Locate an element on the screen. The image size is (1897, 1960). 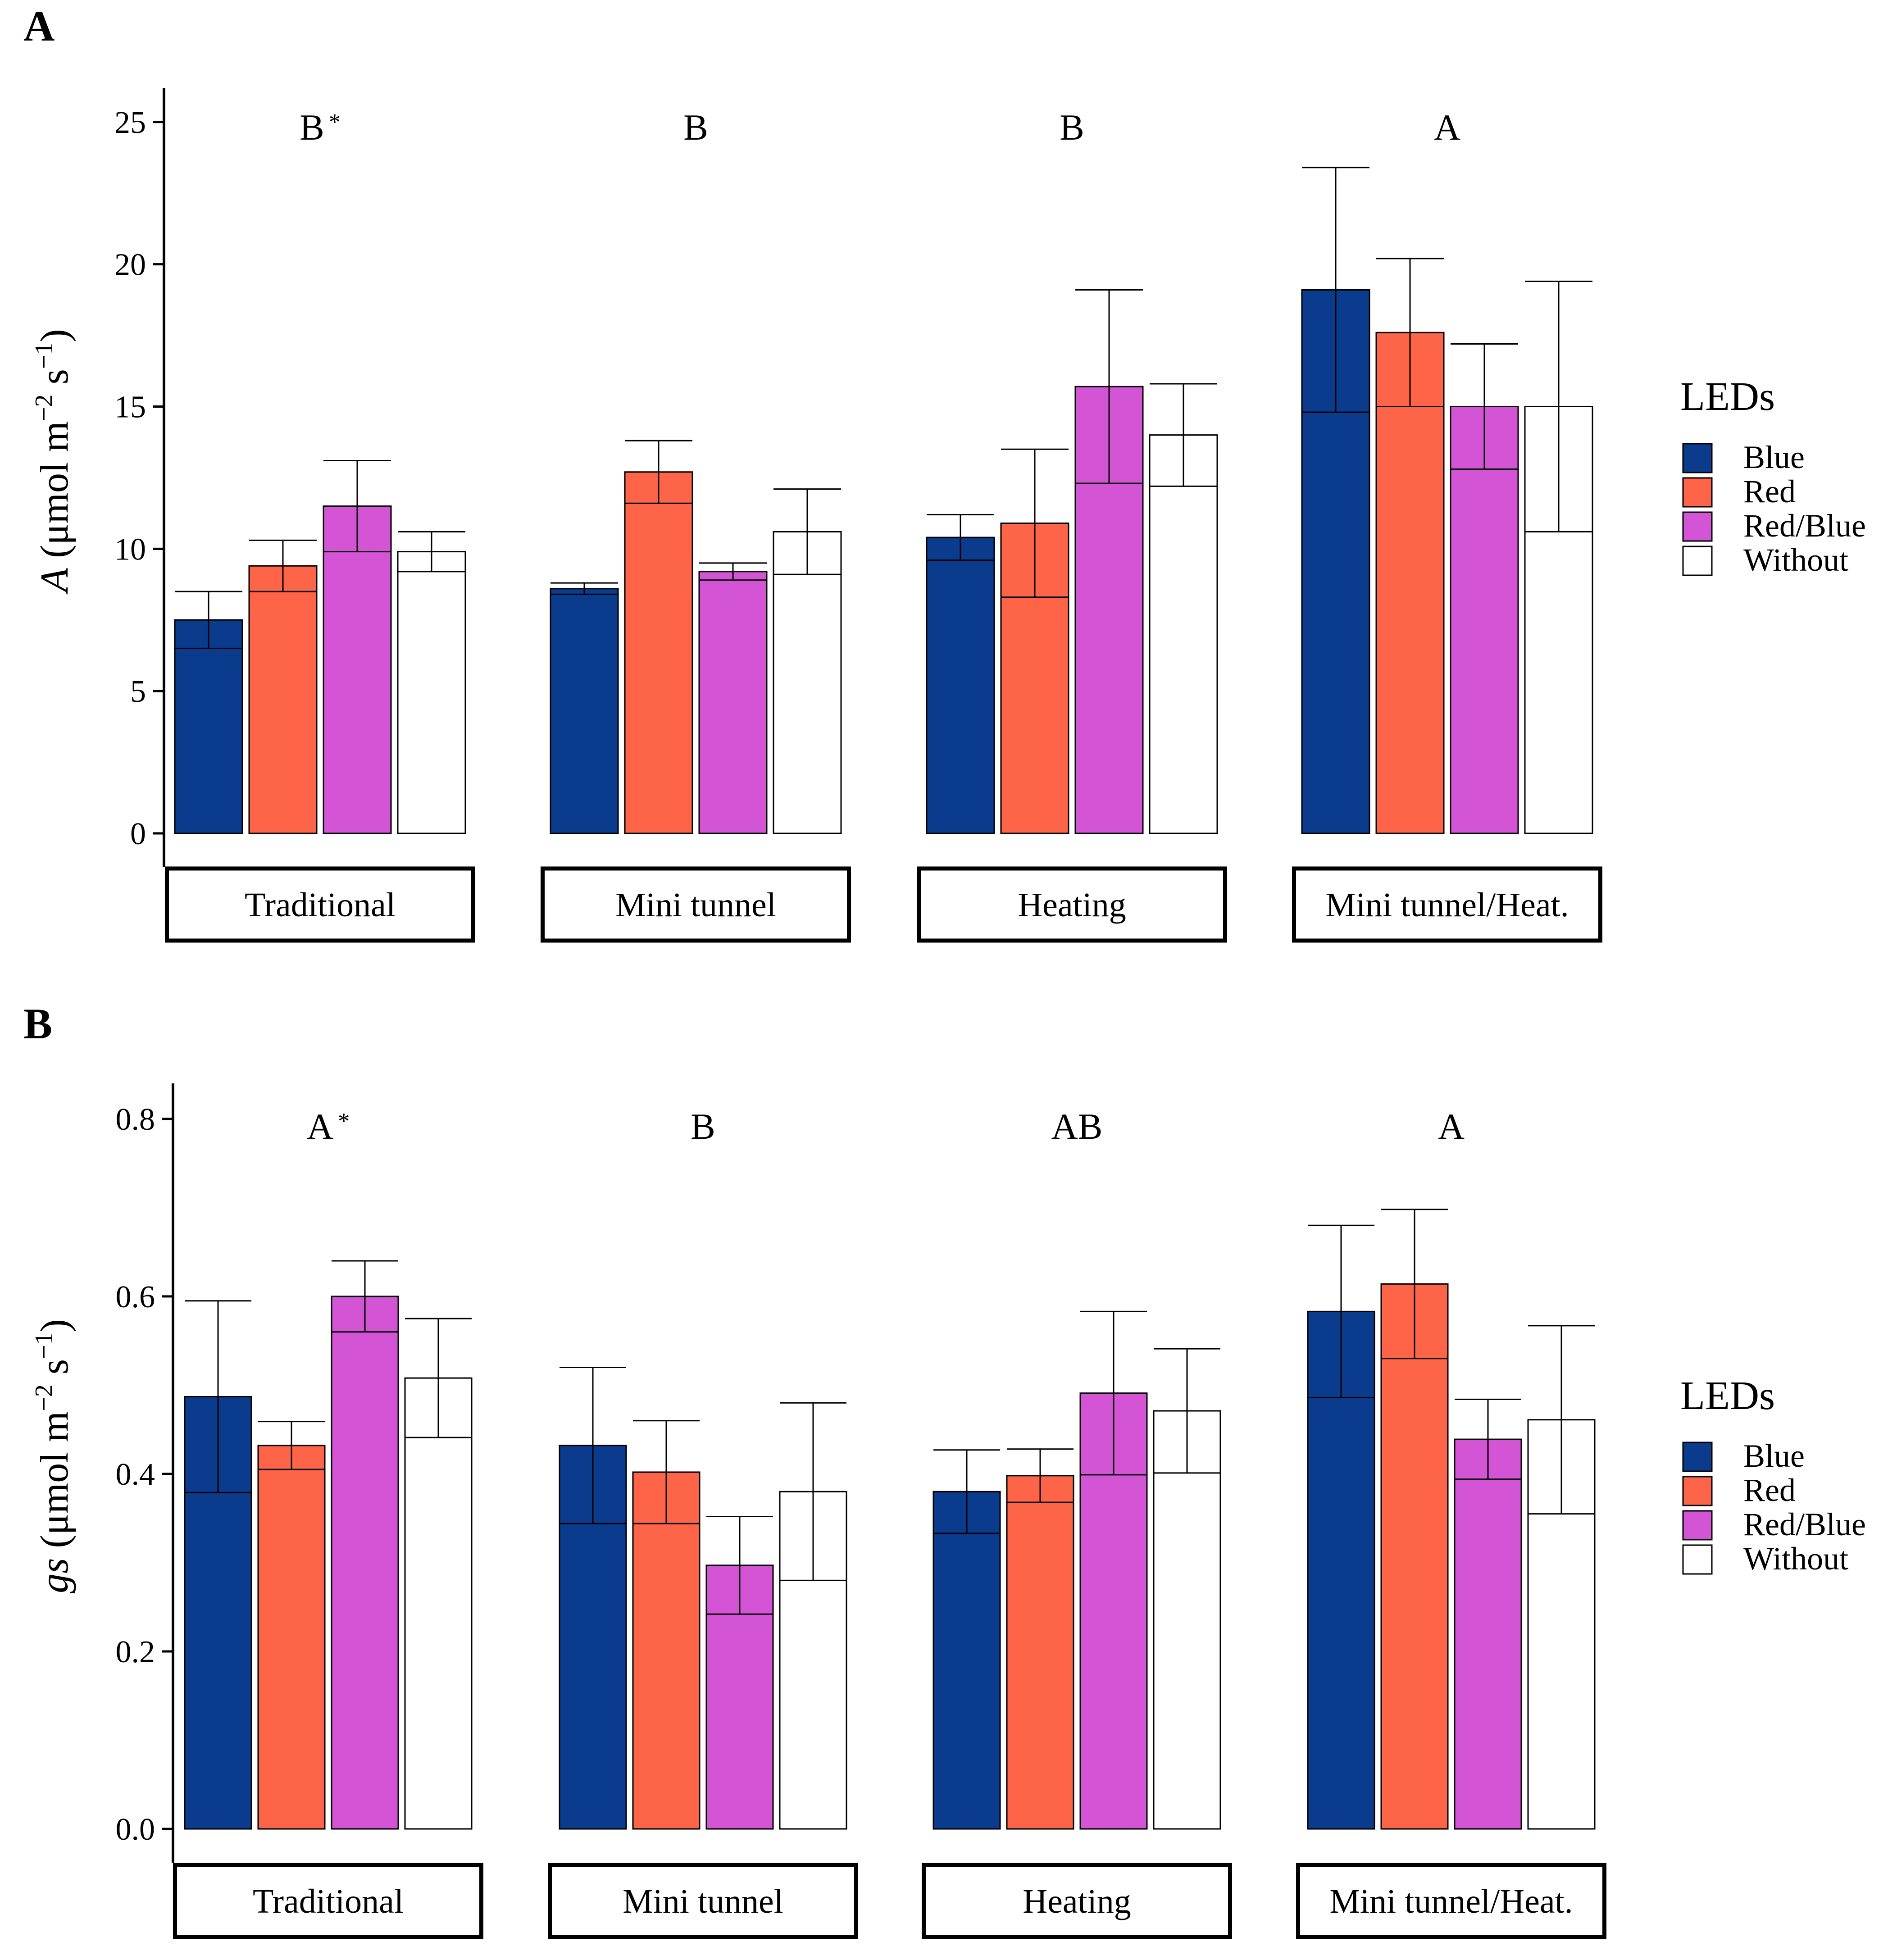
y-tick-label: 0.8 is located at coordinates (136, 1119).